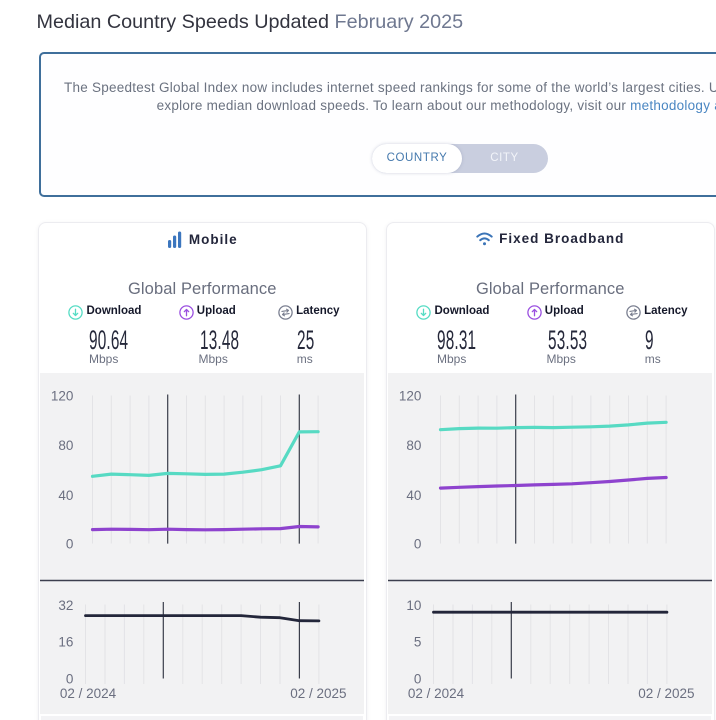 Image resolution: width=716 pixels, height=720 pixels. I want to click on svg-text: 5, so click(418, 641).